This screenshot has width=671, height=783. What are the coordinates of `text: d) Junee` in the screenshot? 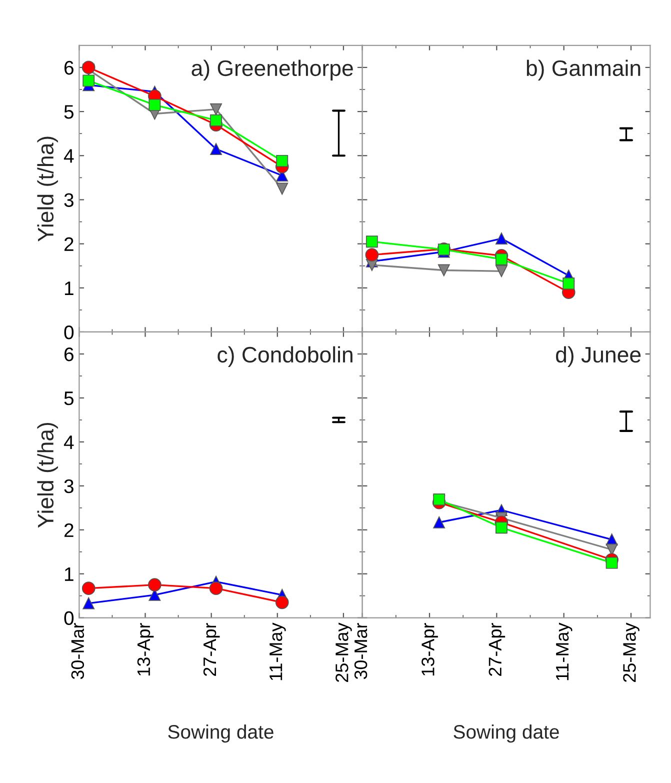 It's located at (598, 356).